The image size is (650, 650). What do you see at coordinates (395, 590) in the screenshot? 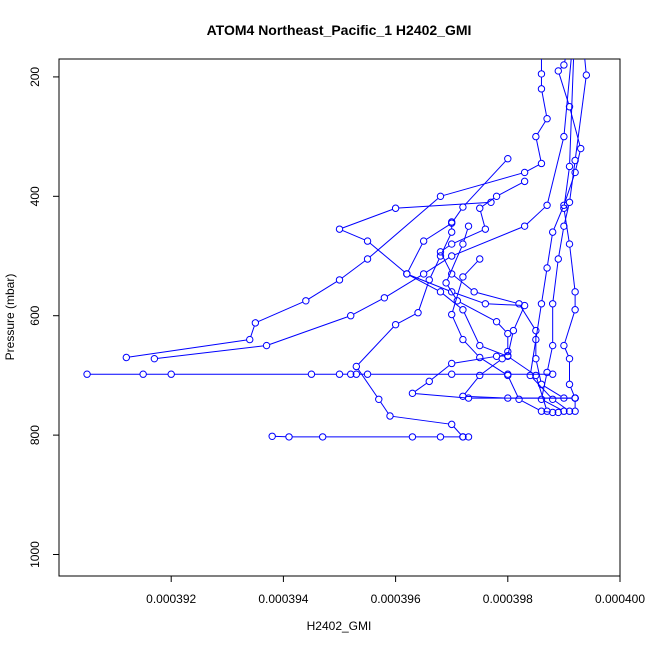
I see `x-axis: 0.000392 0.000394 0.000396 0.000398 0.000400` at bounding box center [395, 590].